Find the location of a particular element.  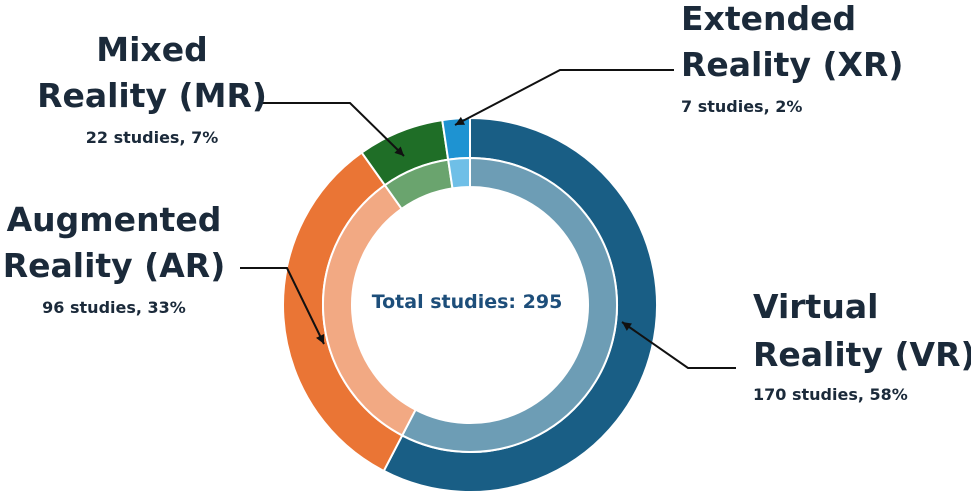

label-title-ar-1: Augmented is located at coordinates (114, 219).